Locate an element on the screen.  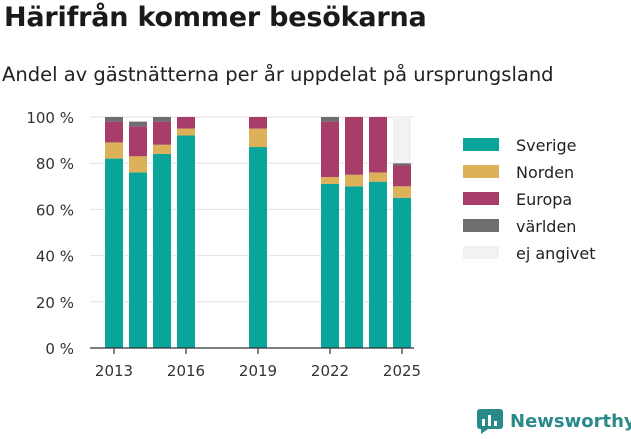
legend-label: Europa is located at coordinates (544, 199).